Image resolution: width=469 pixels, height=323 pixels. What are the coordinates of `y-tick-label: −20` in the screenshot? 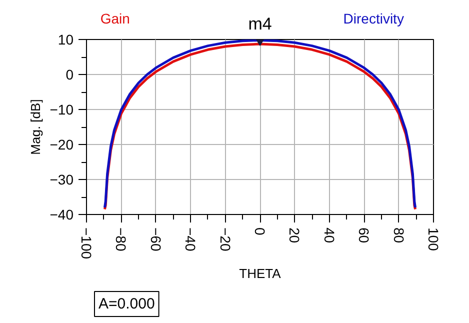 It's located at (62, 144).